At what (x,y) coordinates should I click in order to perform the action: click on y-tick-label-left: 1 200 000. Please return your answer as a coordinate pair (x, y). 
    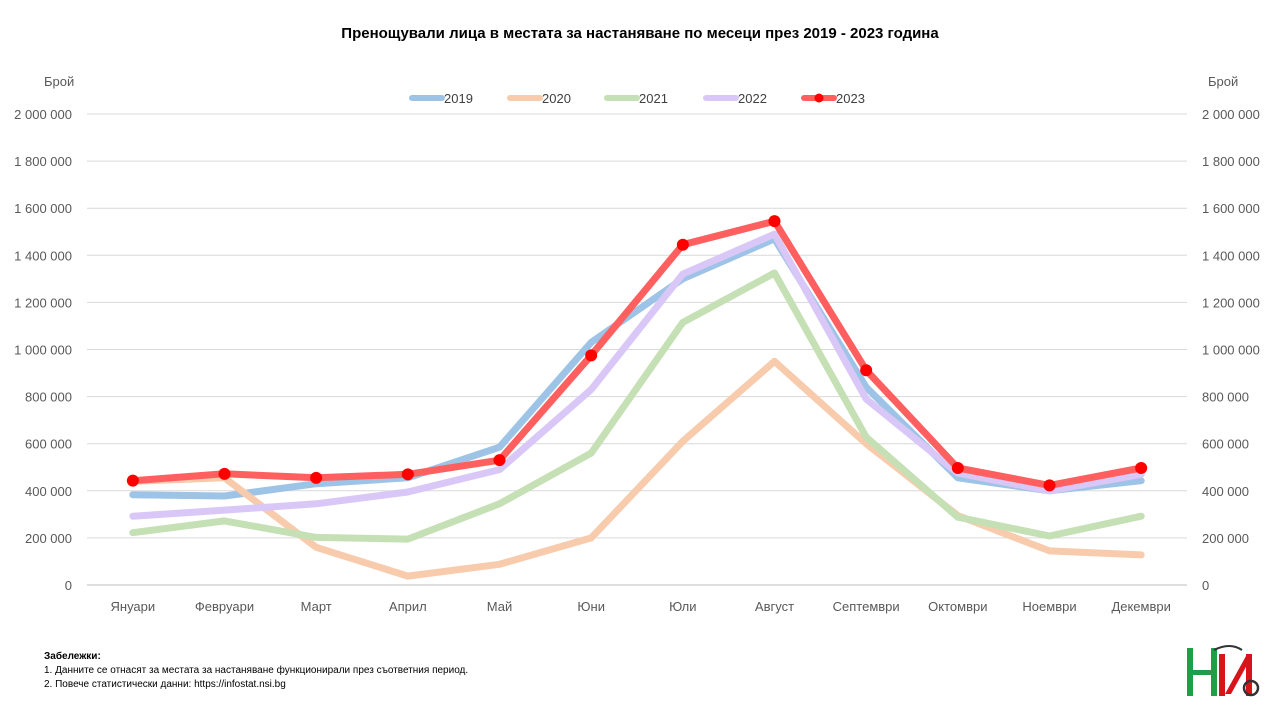
    Looking at the image, I should click on (43, 302).